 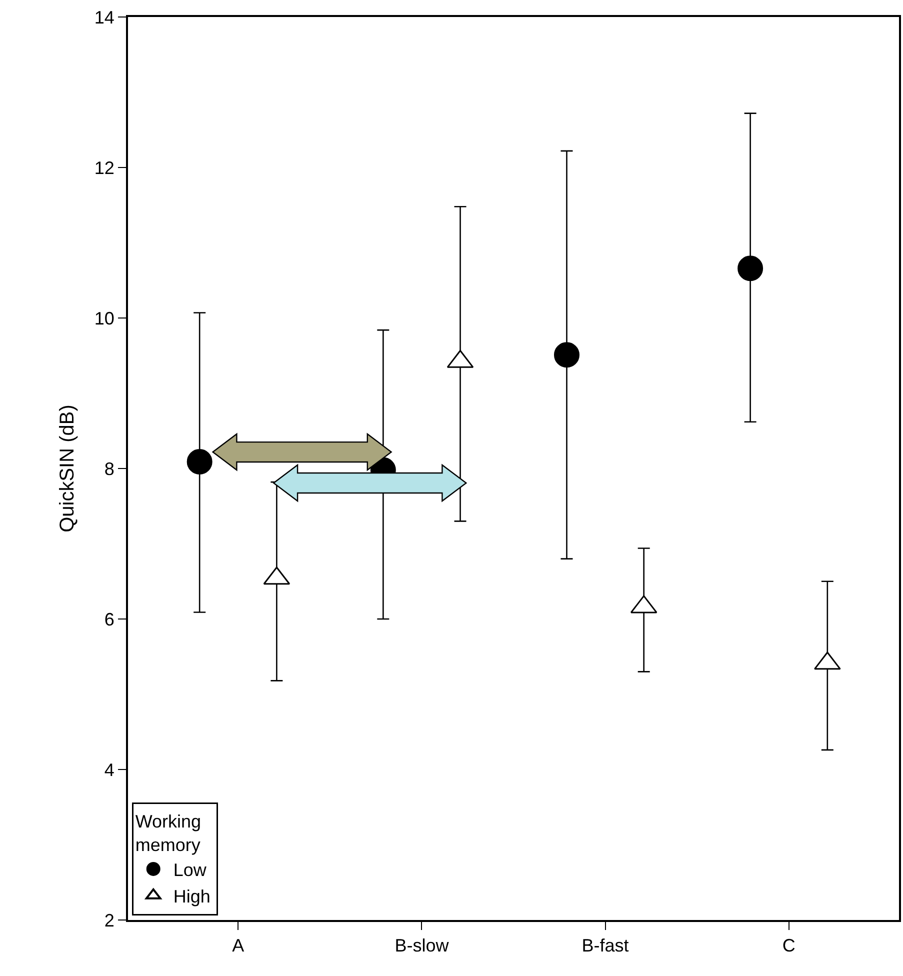 What do you see at coordinates (238, 946) in the screenshot?
I see `x-tick-label: A` at bounding box center [238, 946].